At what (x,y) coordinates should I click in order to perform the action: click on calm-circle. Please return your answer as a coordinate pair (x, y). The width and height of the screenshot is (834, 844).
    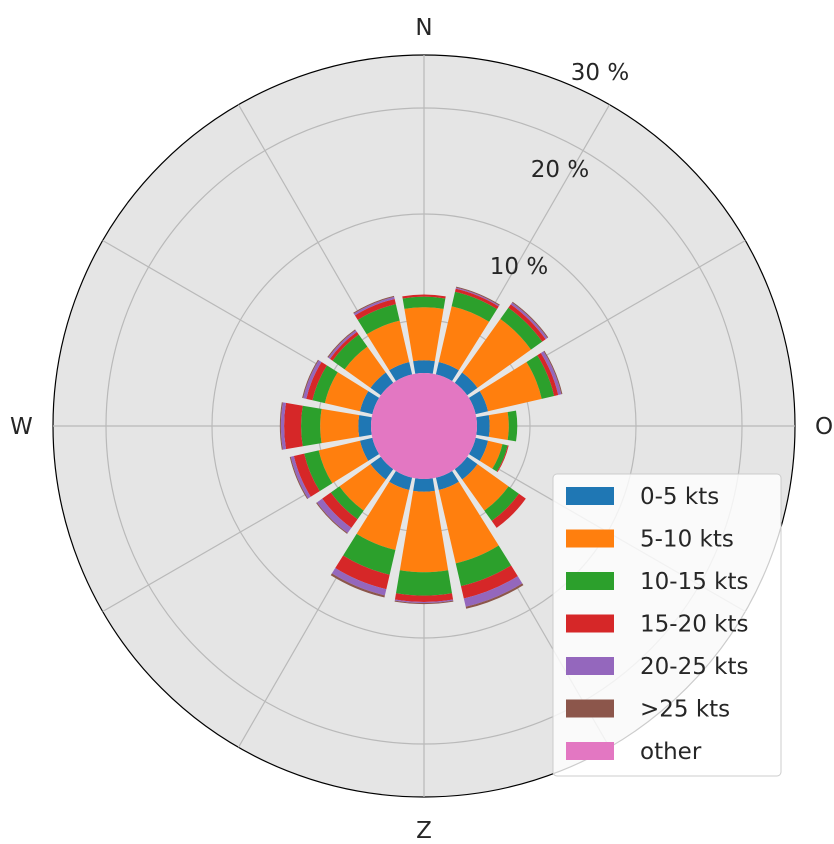
    Looking at the image, I should click on (424, 426).